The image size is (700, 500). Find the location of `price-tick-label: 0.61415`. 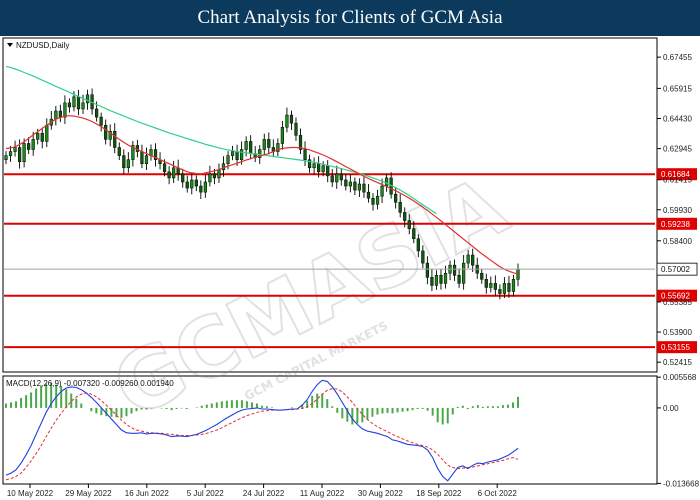

price-tick-label: 0.61415 is located at coordinates (677, 180).